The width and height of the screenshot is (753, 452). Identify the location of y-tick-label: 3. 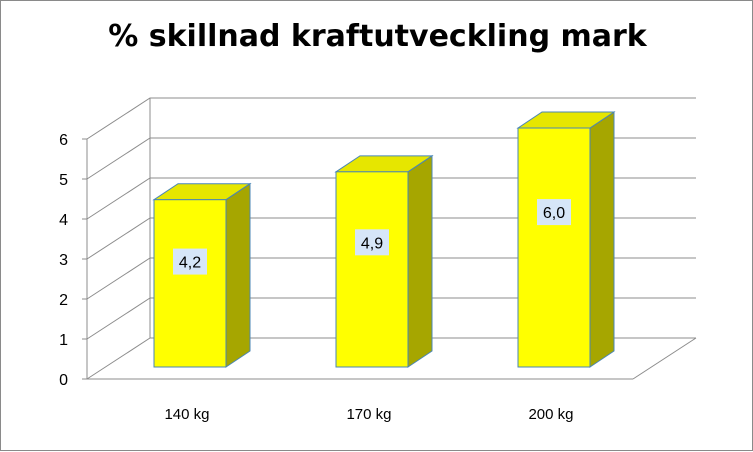
(63, 260).